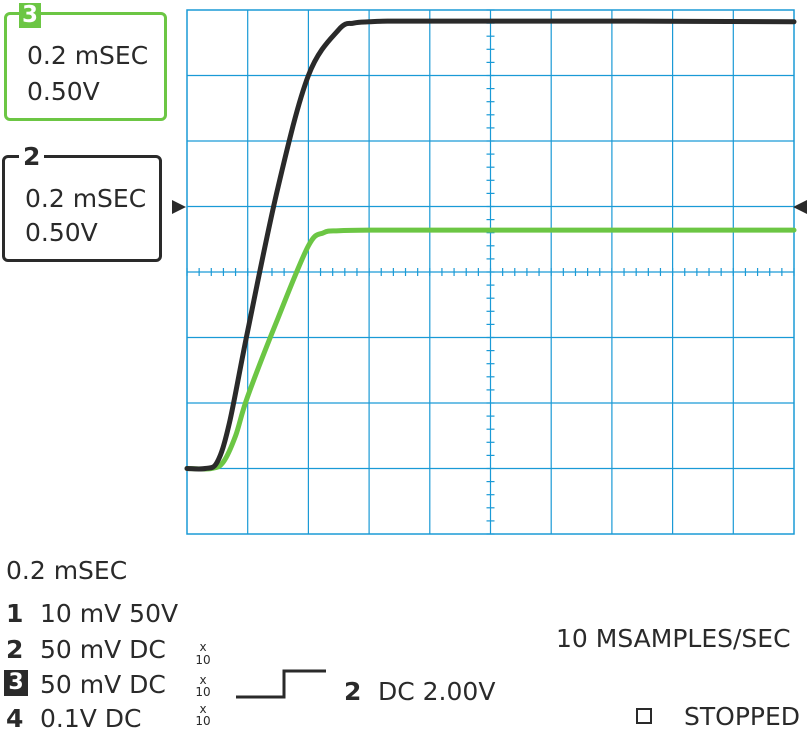 The height and width of the screenshot is (733, 807). What do you see at coordinates (800, 207) in the screenshot?
I see `right-level-marker` at bounding box center [800, 207].